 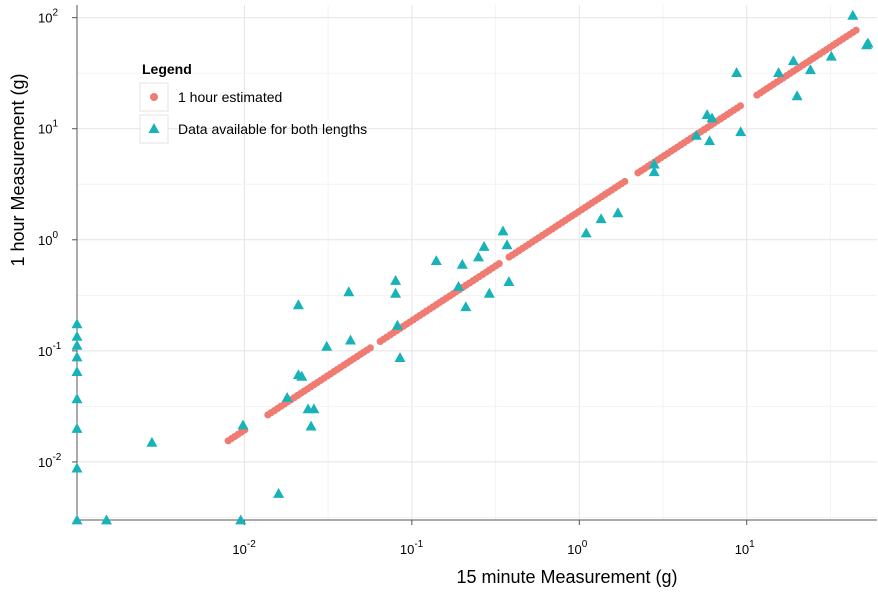 What do you see at coordinates (230, 97) in the screenshot?
I see `legend-label-estimated: 1 hour estimated` at bounding box center [230, 97].